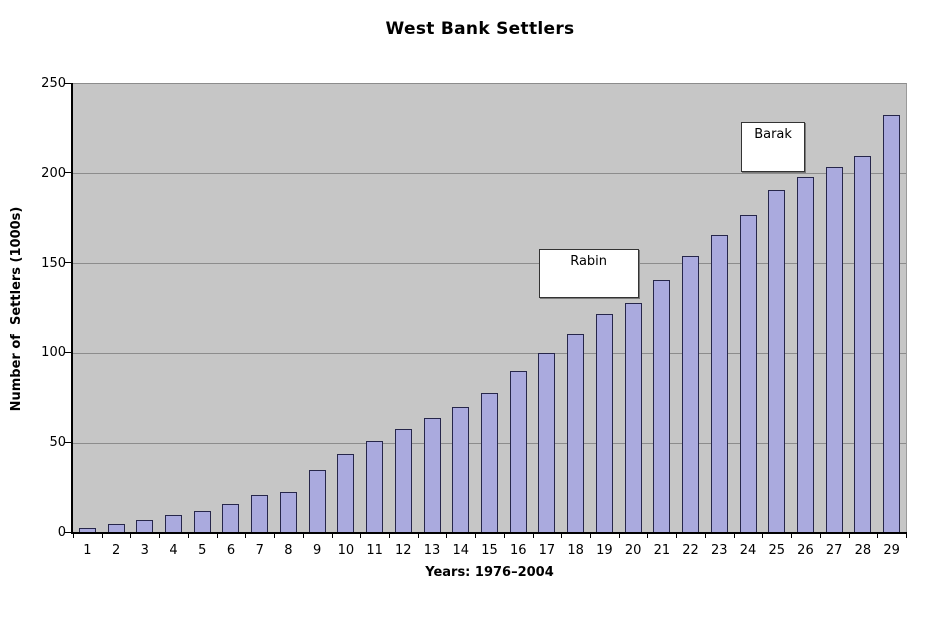 The width and height of the screenshot is (928, 626). Describe the element at coordinates (834, 550) in the screenshot. I see `x-tick-label-27: 27` at that location.